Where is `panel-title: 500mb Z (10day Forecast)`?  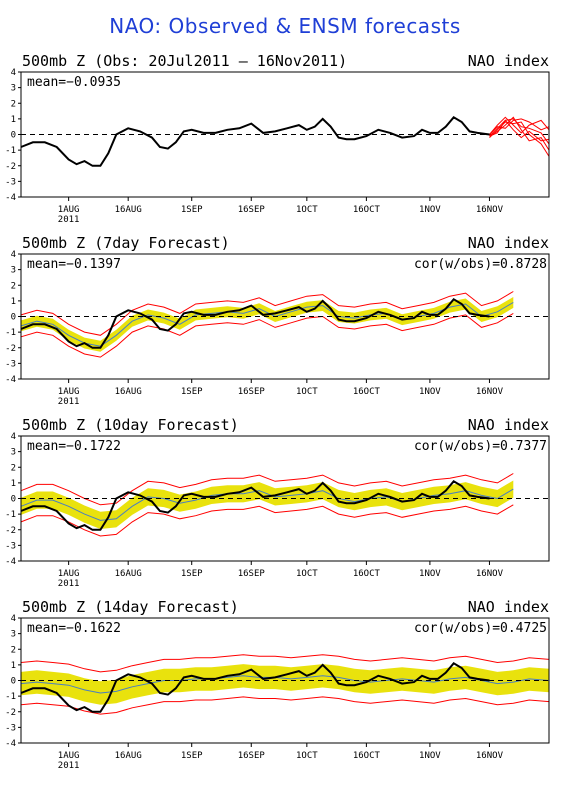
panel-title: 500mb Z (10day Forecast) is located at coordinates (130, 425).